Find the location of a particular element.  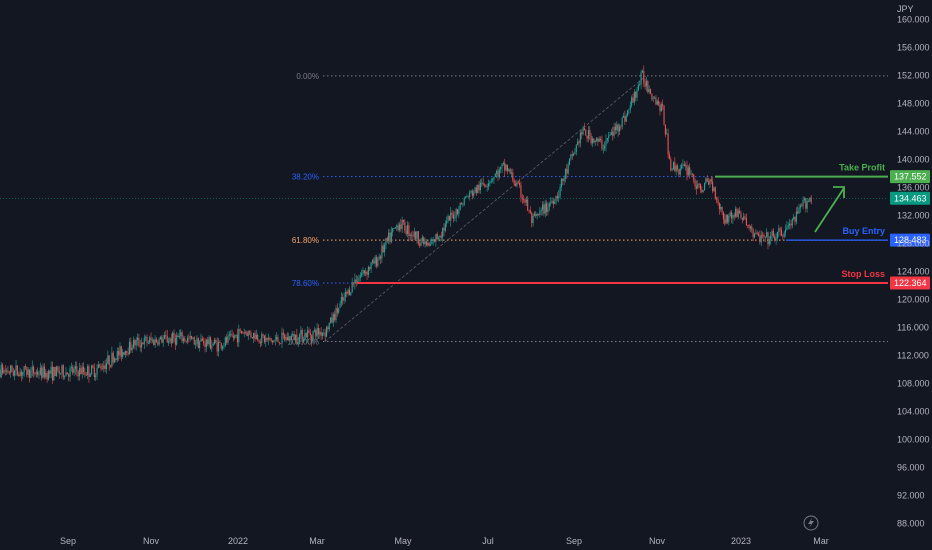

x-tick-label: 2022 is located at coordinates (238, 541).